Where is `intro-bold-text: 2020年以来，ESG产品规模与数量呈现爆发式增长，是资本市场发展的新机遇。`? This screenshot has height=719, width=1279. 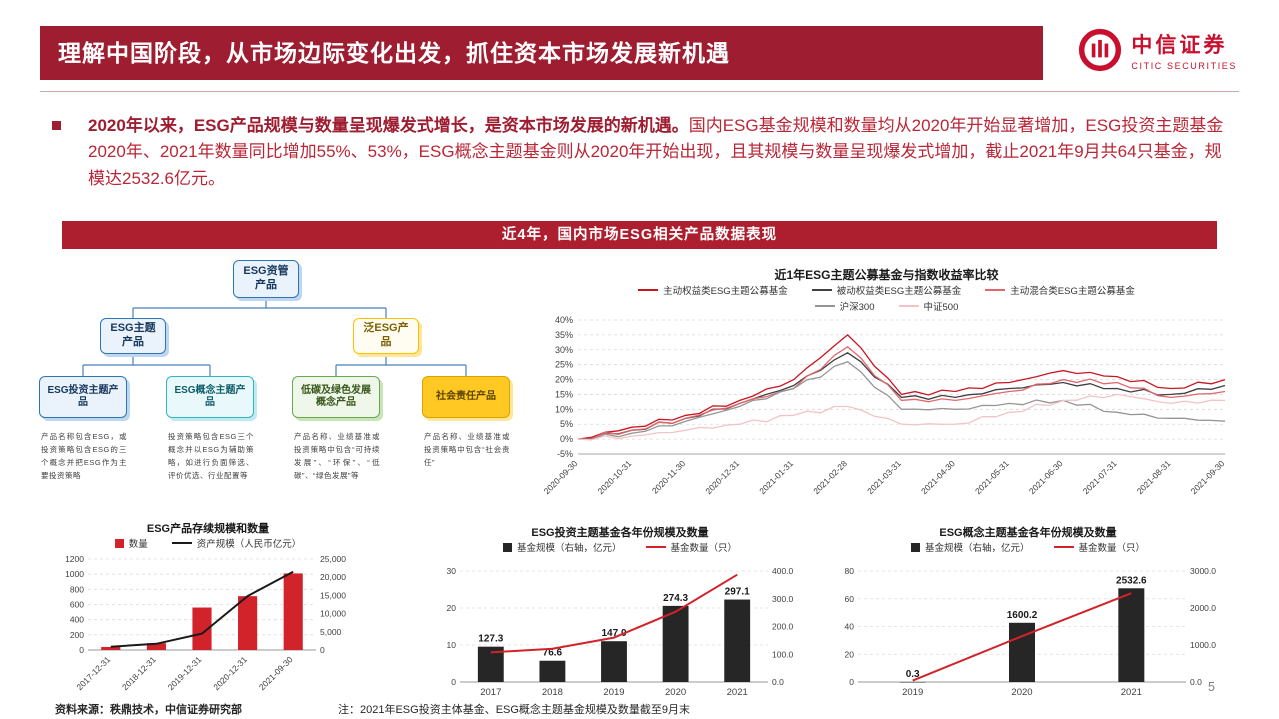
intro-bold-text: 2020年以来，ESG产品规模与数量呈现爆发式增长，是资本市场发展的新机遇。 is located at coordinates (388, 125).